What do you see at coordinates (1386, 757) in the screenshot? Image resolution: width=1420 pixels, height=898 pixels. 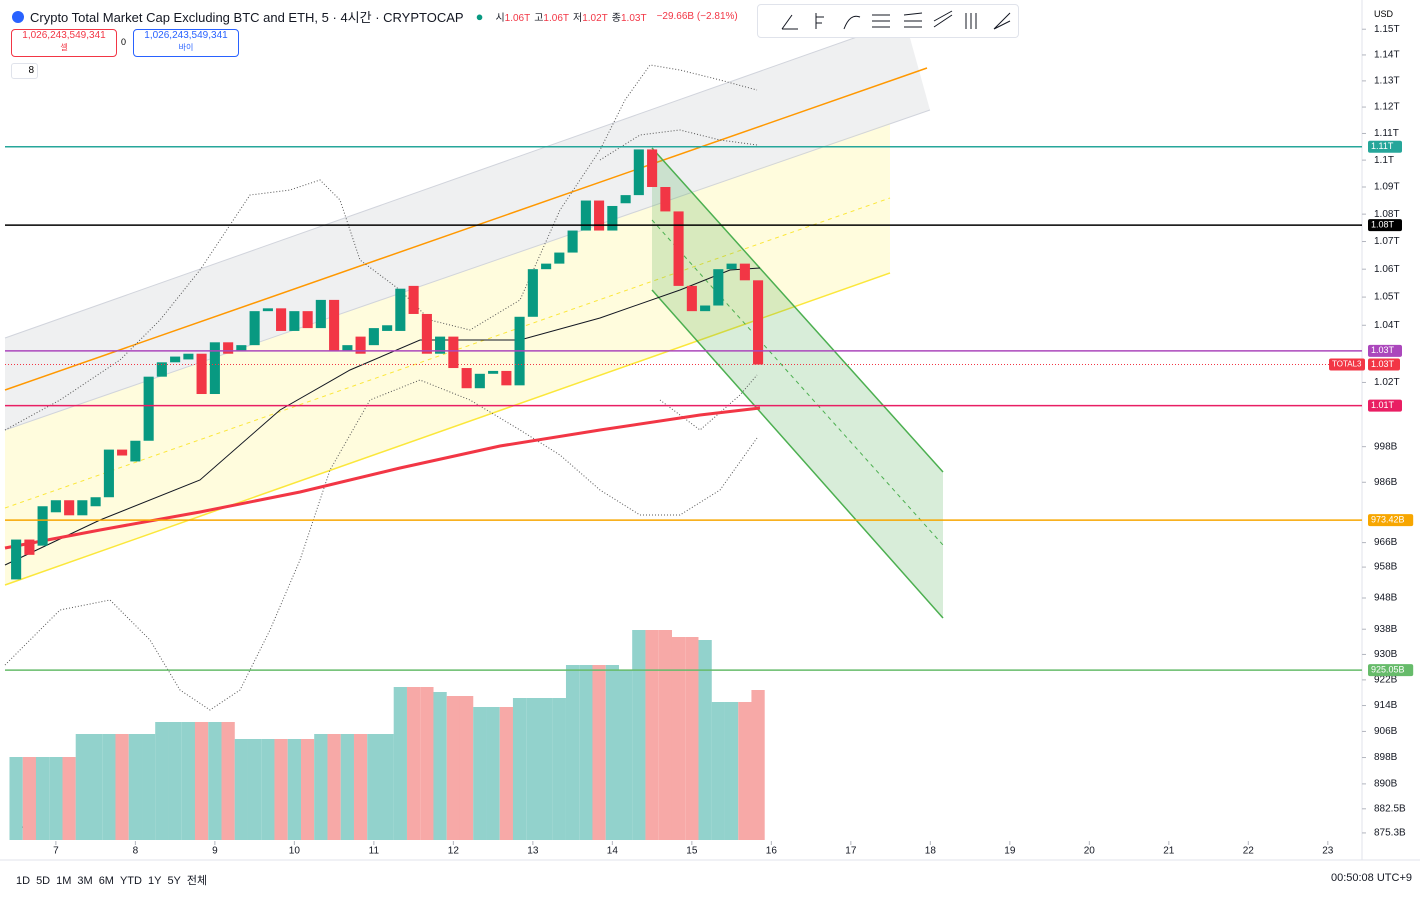 I see `y-tick-label: 898B` at bounding box center [1386, 757].